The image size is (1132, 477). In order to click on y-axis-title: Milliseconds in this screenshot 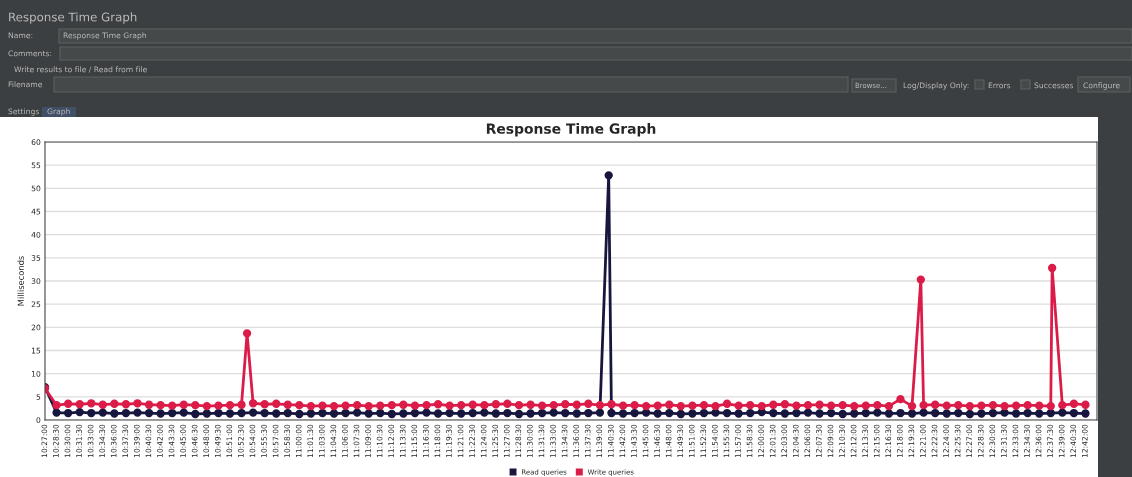, I will do `click(20, 281)`.